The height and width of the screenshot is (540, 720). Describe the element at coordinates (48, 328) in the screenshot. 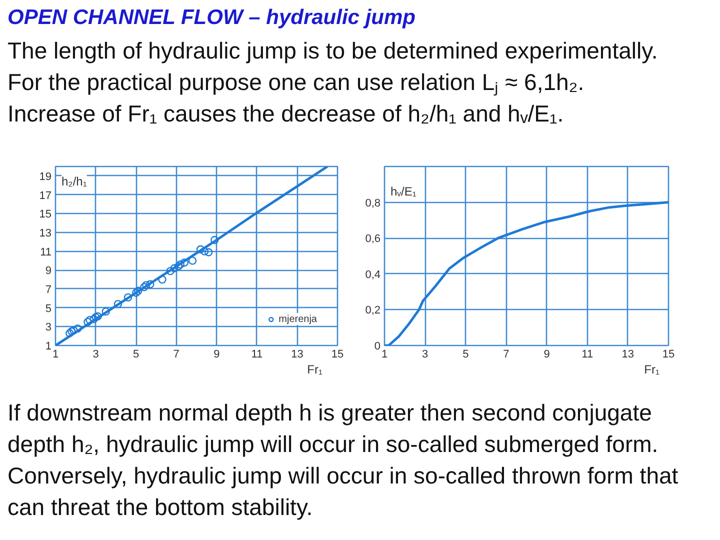

I see `y-tick-label: 3` at that location.